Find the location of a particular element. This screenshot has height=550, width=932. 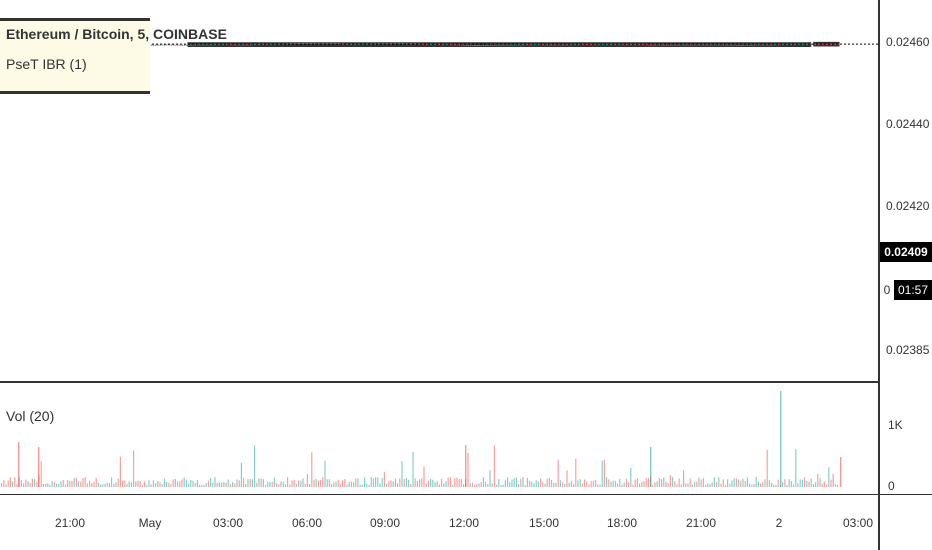

volume-indicator-label: Vol (20) is located at coordinates (30, 416).